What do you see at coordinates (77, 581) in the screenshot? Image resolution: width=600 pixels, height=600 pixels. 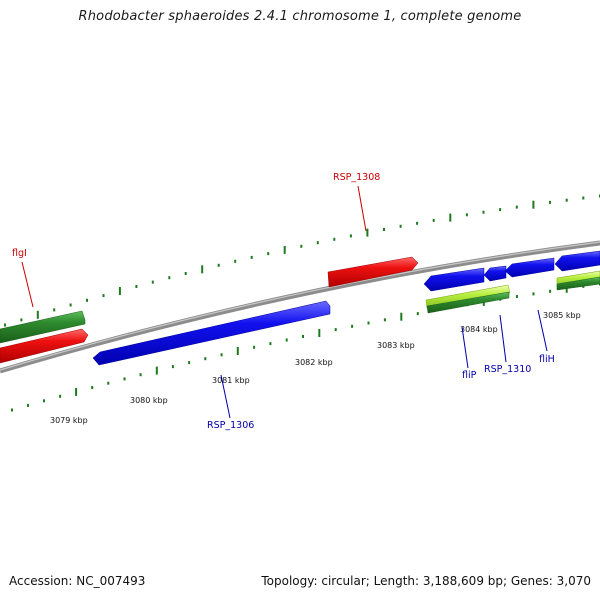 I see `accession-text: Accession: NC_007493` at bounding box center [77, 581].